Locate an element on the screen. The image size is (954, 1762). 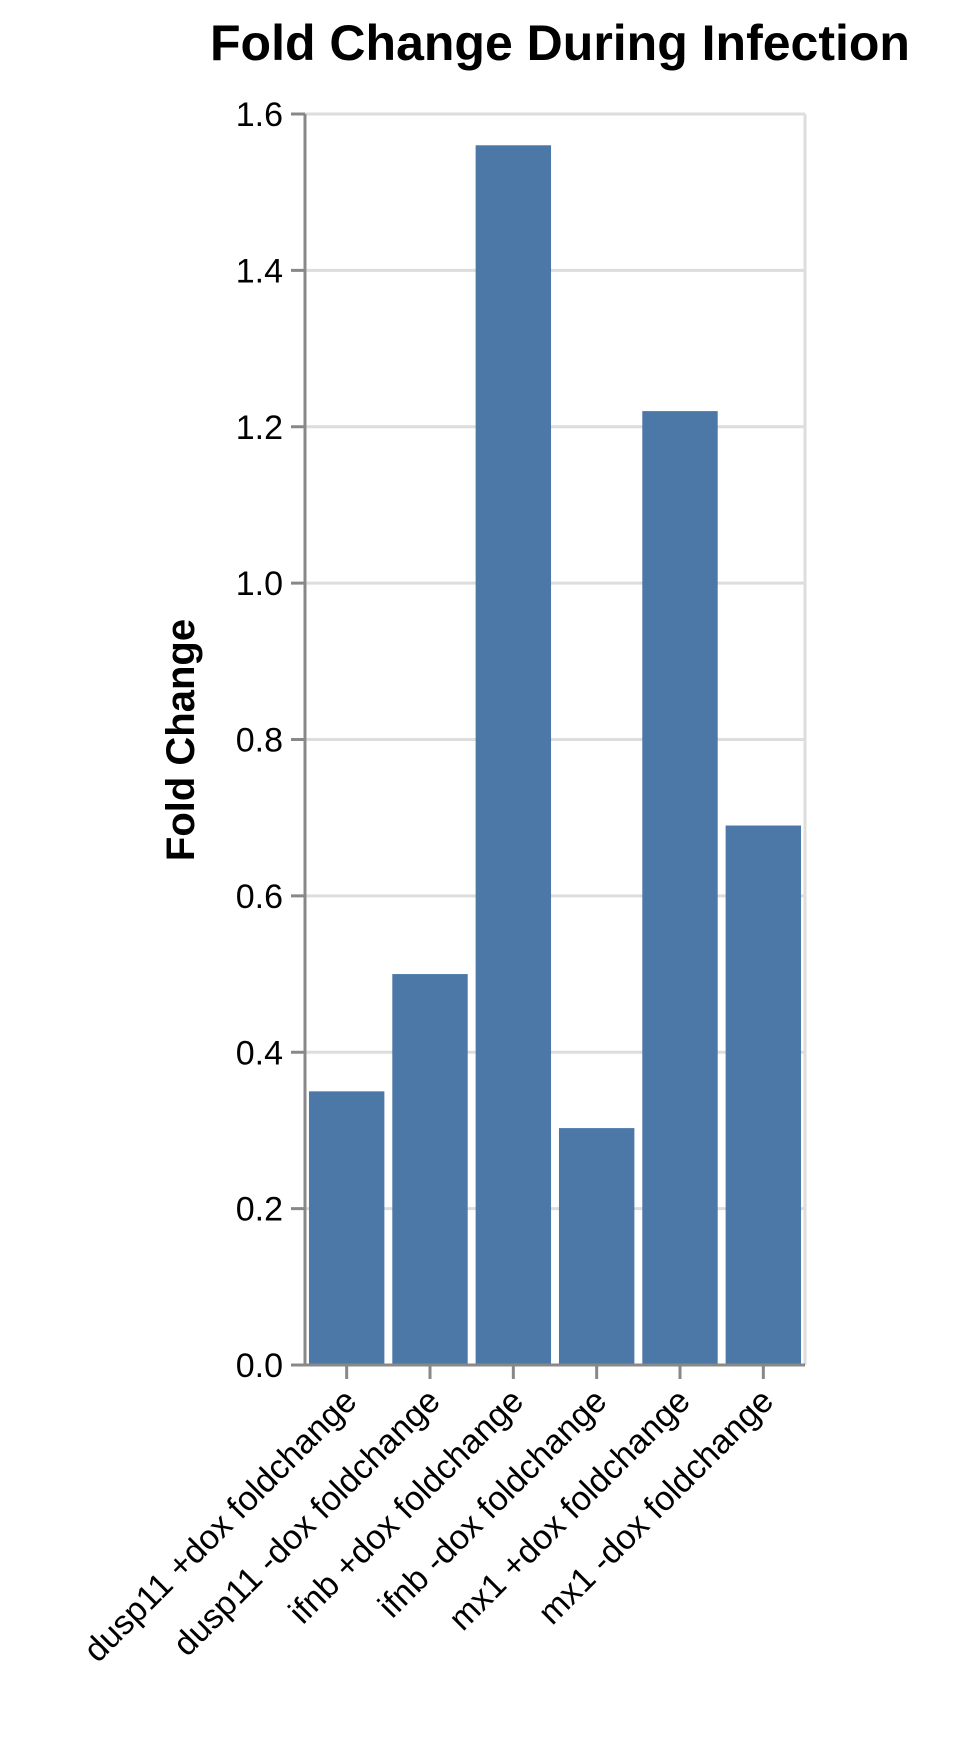
y-tick-label: 0.2 is located at coordinates (259, 1210).